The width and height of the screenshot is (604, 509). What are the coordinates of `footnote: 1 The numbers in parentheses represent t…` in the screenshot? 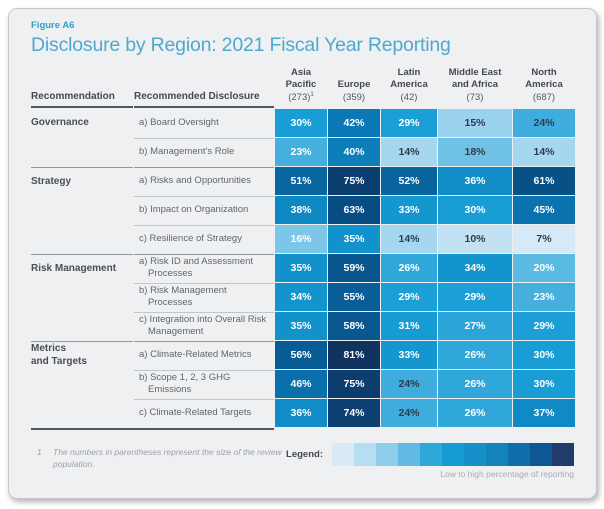 It's located at (161, 463).